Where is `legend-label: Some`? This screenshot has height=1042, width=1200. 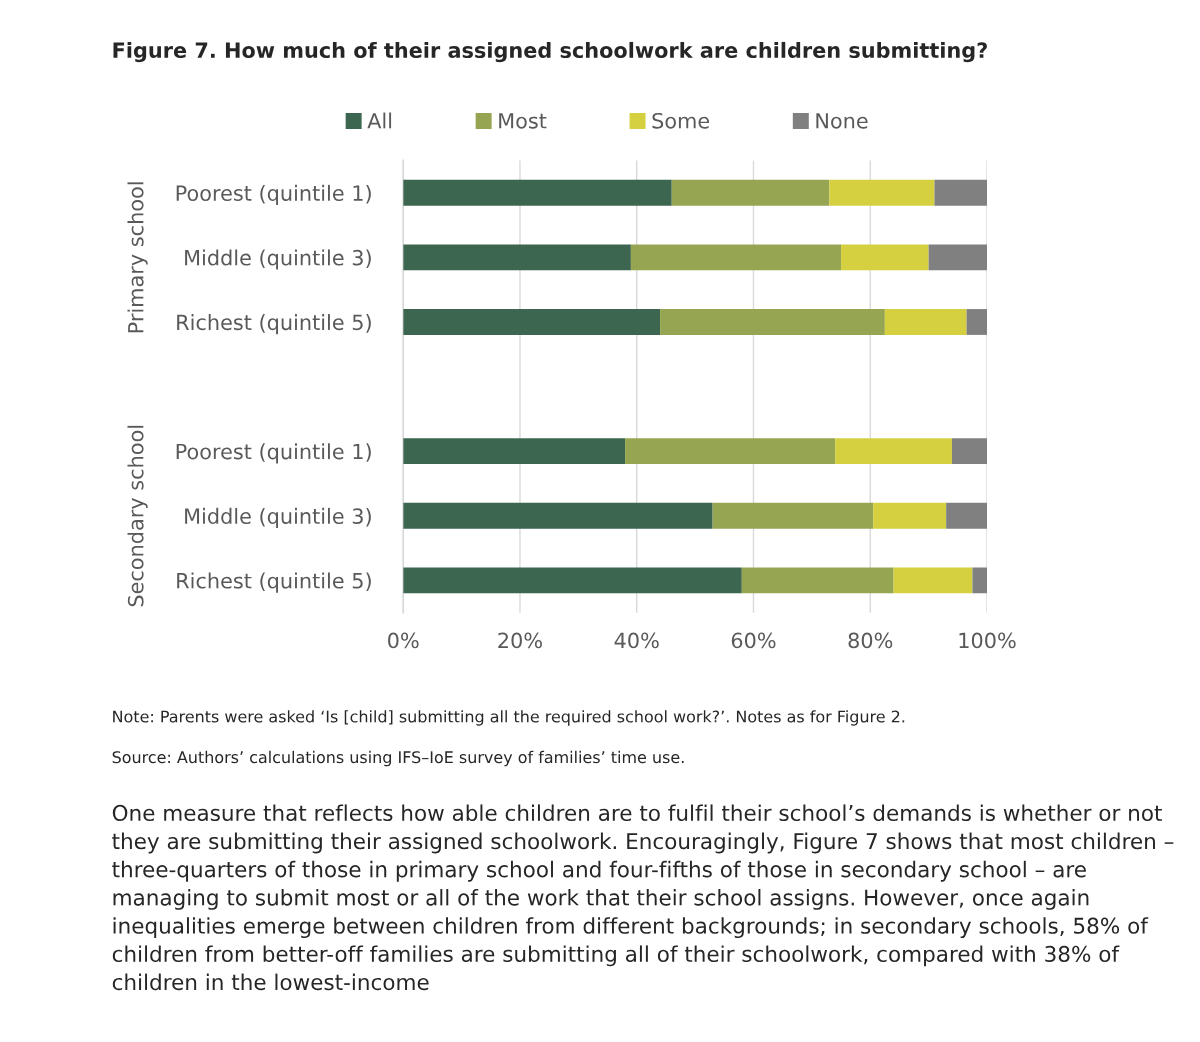
legend-label: Some is located at coordinates (681, 120).